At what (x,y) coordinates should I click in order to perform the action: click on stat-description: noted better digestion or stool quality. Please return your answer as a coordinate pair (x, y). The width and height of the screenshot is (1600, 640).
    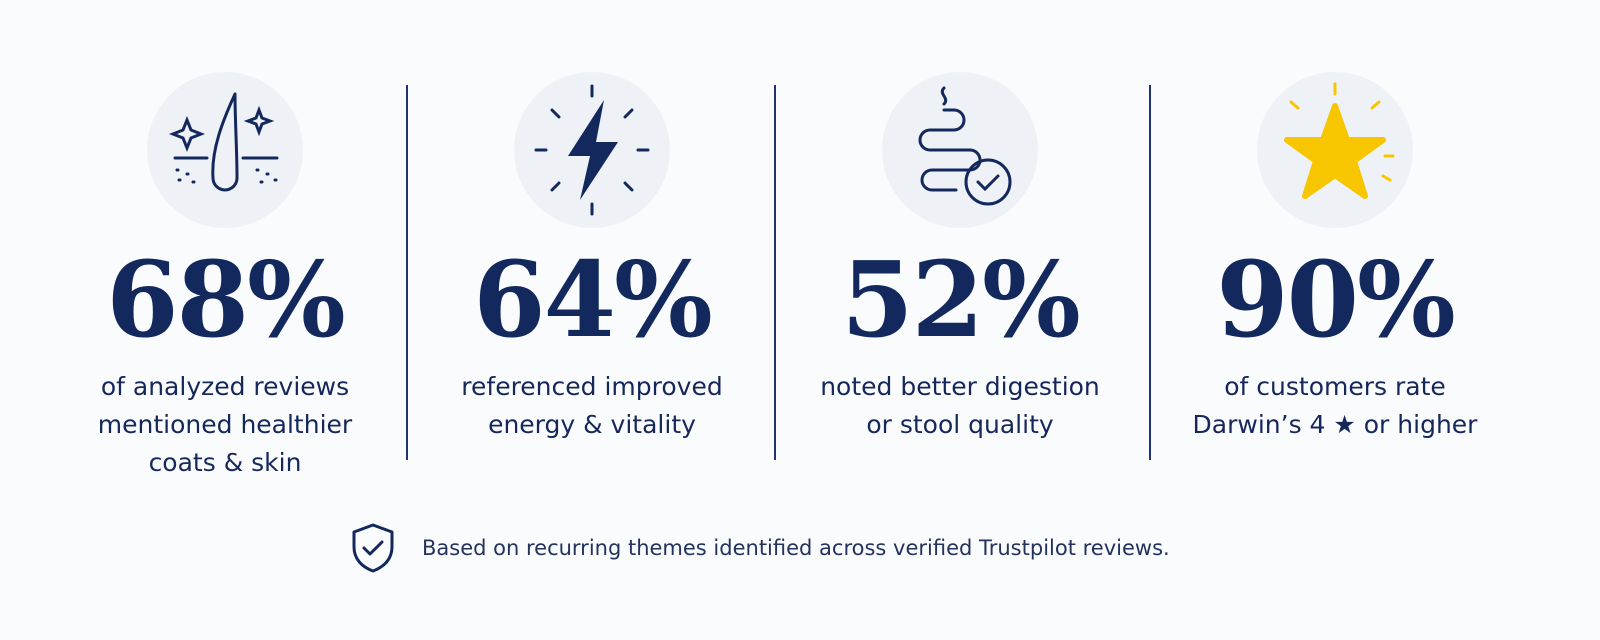
    Looking at the image, I should click on (960, 406).